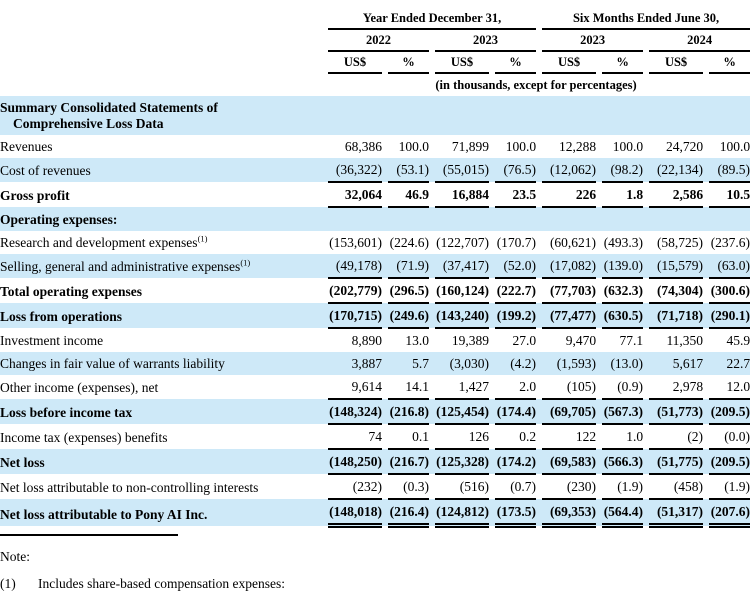 The height and width of the screenshot is (592, 750). Describe the element at coordinates (432, 19) in the screenshot. I see `column-group-year-ended: Year Ended December 31,` at that location.